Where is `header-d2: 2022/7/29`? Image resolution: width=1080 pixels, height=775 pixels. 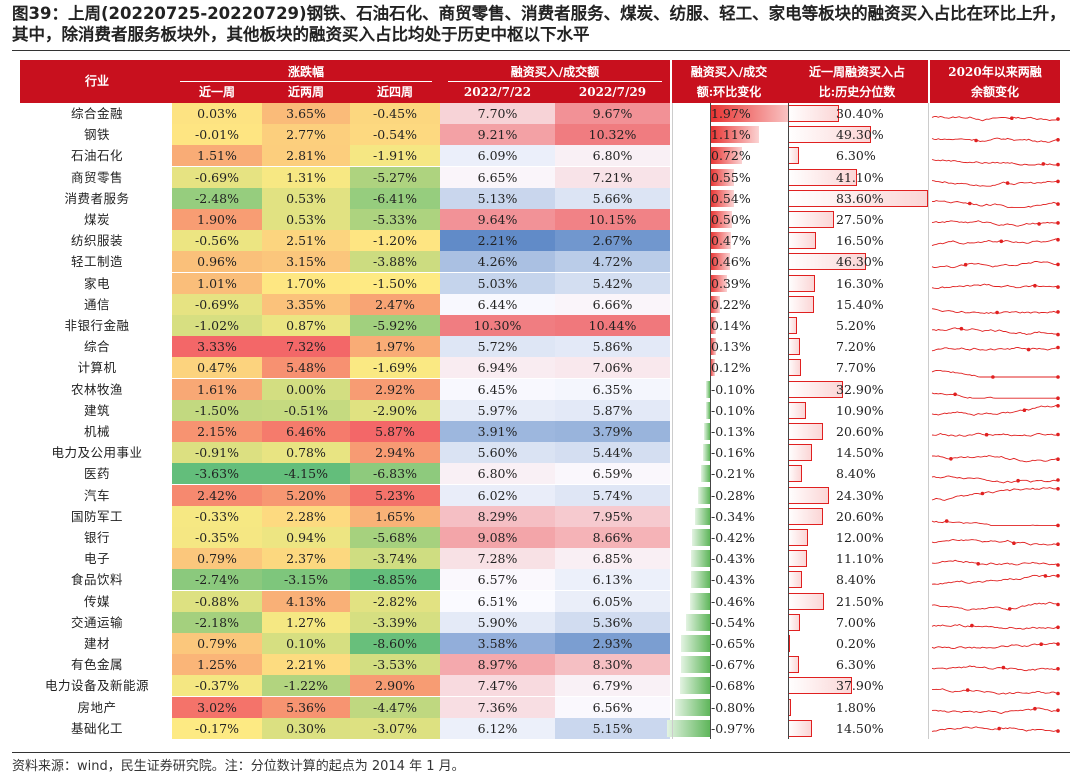
header-d2: 2022/7/29 is located at coordinates (612, 92).